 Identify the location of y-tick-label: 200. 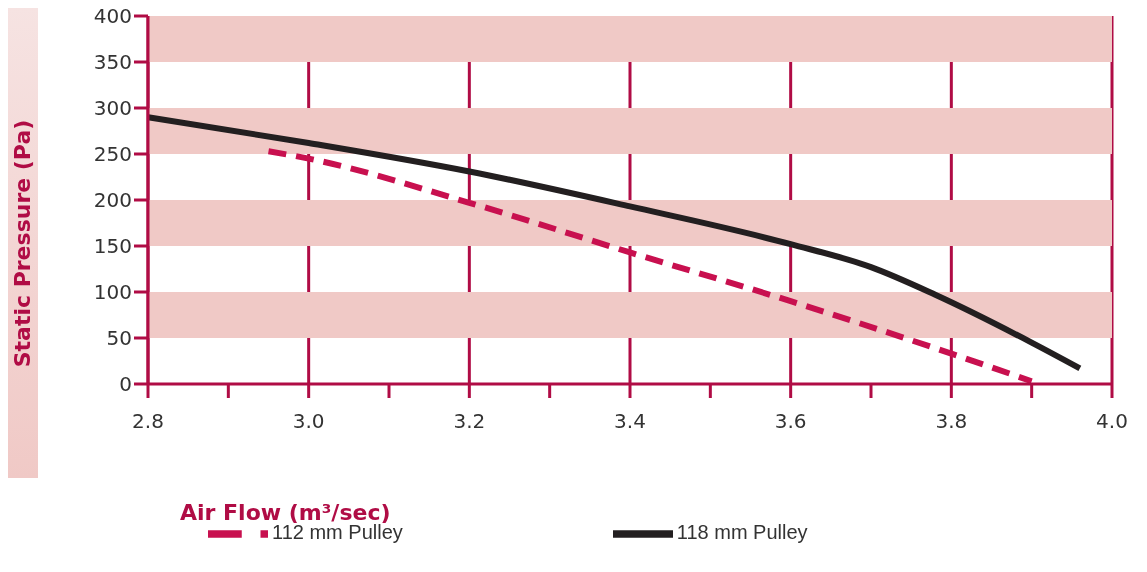
(112, 200).